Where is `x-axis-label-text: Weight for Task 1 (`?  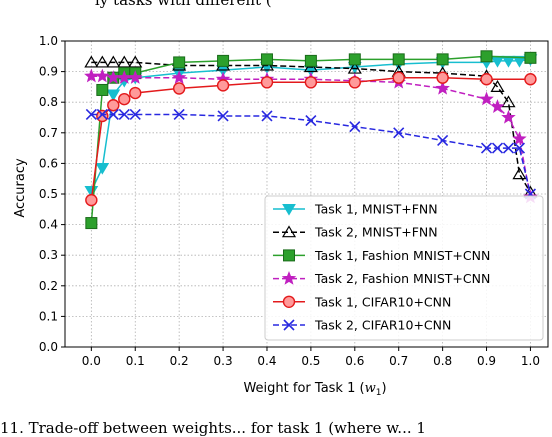
x-axis-label-text: Weight for Task 1 ( is located at coordinates (303, 388).